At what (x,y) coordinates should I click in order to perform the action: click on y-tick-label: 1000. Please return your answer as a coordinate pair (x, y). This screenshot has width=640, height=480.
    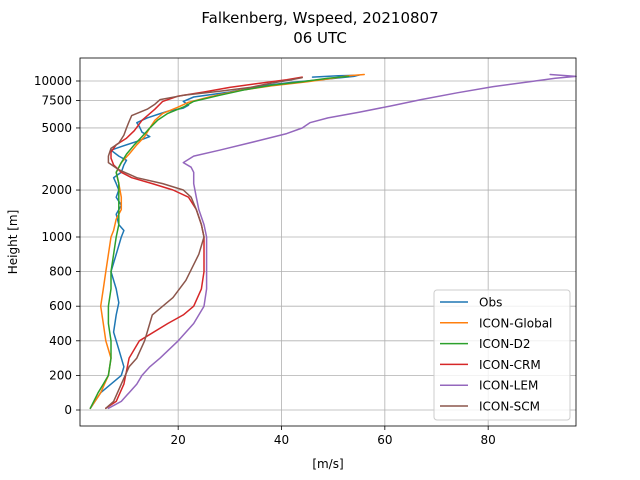
    Looking at the image, I should click on (56, 237).